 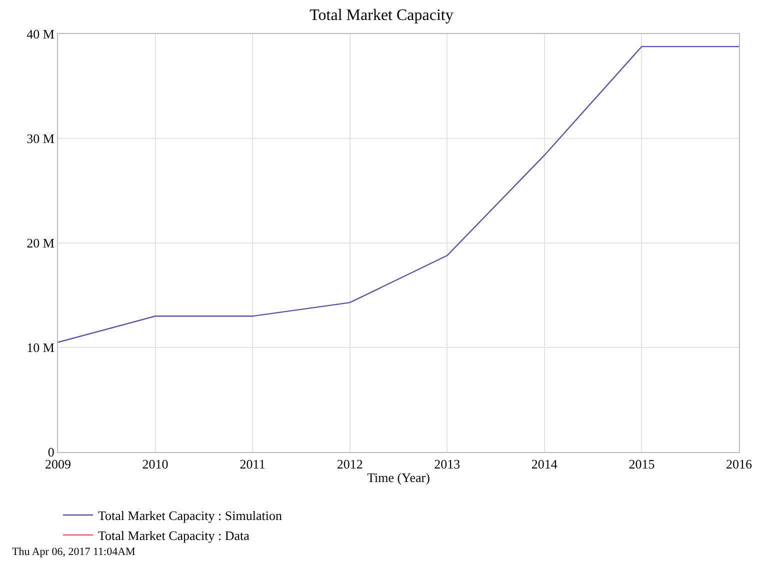 I want to click on x-tick-label: 2011, so click(x=253, y=464).